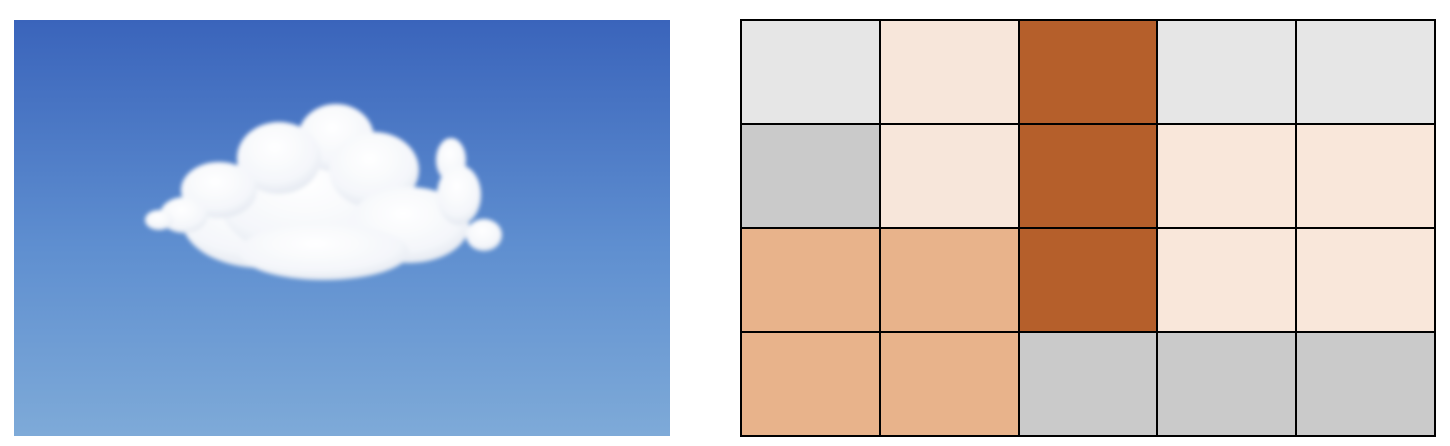 The height and width of the screenshot is (446, 1450). What do you see at coordinates (1365, 72) in the screenshot?
I see `grid-cell-r1-c5` at bounding box center [1365, 72].